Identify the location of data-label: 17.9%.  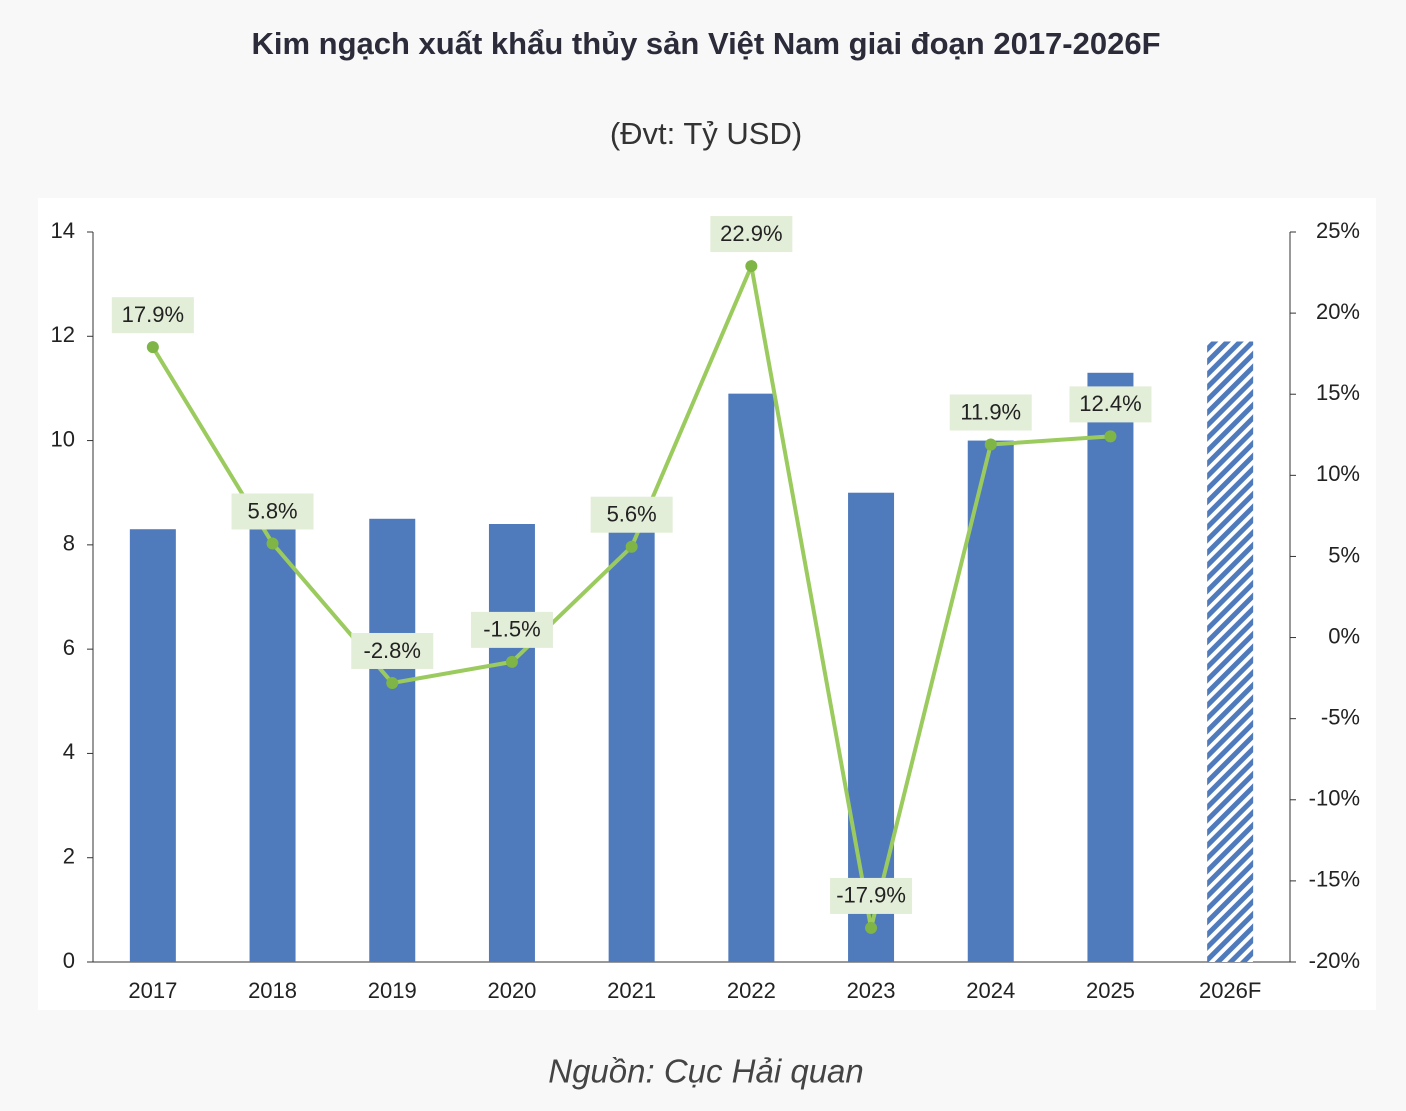
(153, 314).